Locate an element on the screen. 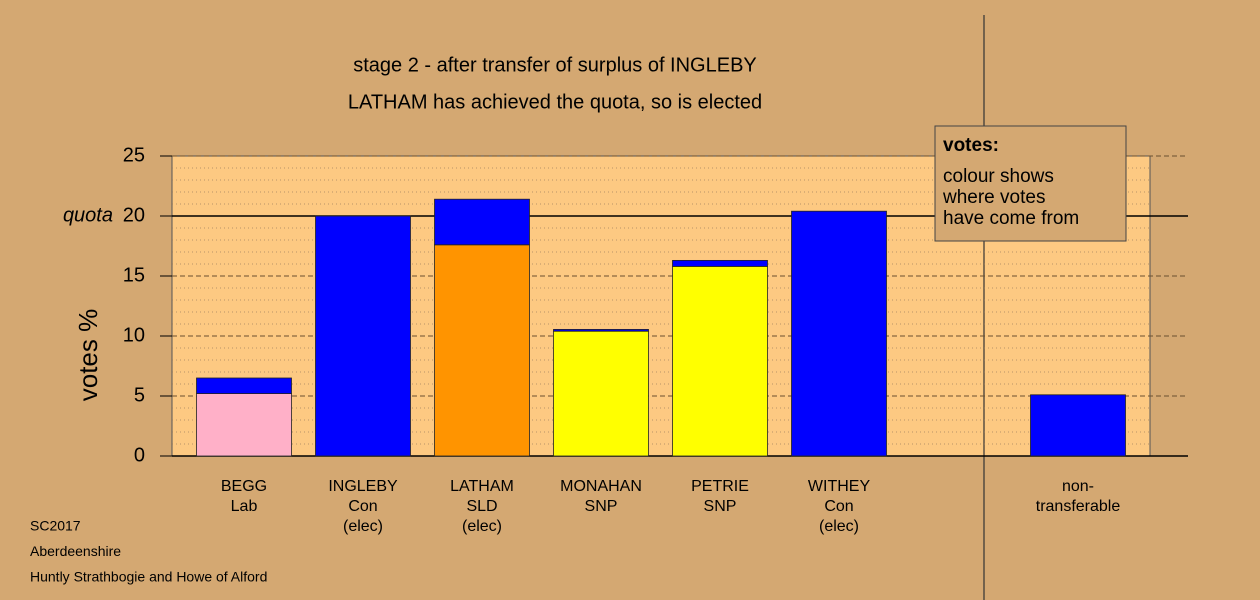 The width and height of the screenshot is (1260, 600). x-tick-label: INGLEBY is located at coordinates (363, 486).